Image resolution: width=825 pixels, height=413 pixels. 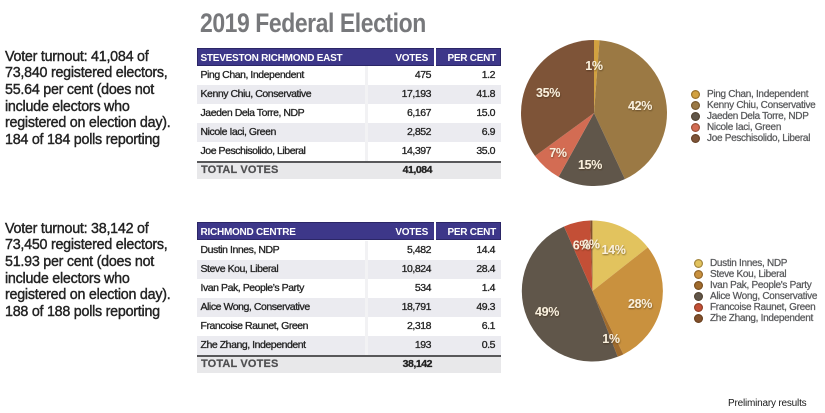 What do you see at coordinates (548, 93) in the screenshot?
I see `svg-text: 35%` at bounding box center [548, 93].